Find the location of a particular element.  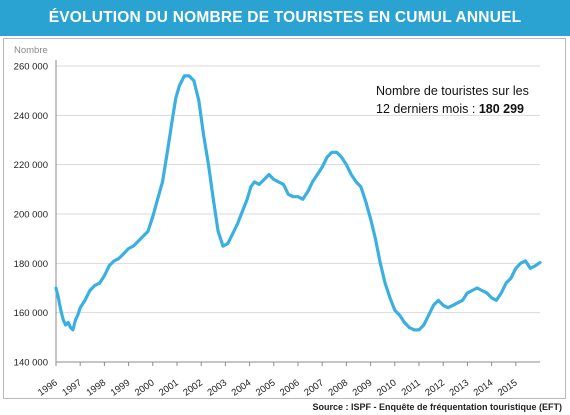

annotation-line-2: 12 derniers mois : 180 299 is located at coordinates (468, 109).